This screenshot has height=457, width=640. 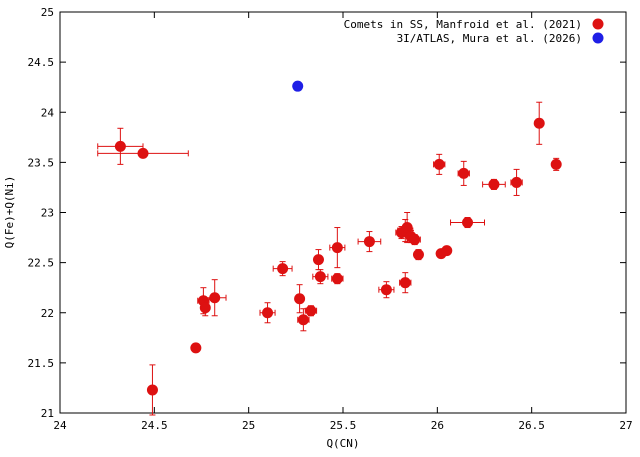 I want to click on x-tick-label: 27, so click(x=625, y=425).